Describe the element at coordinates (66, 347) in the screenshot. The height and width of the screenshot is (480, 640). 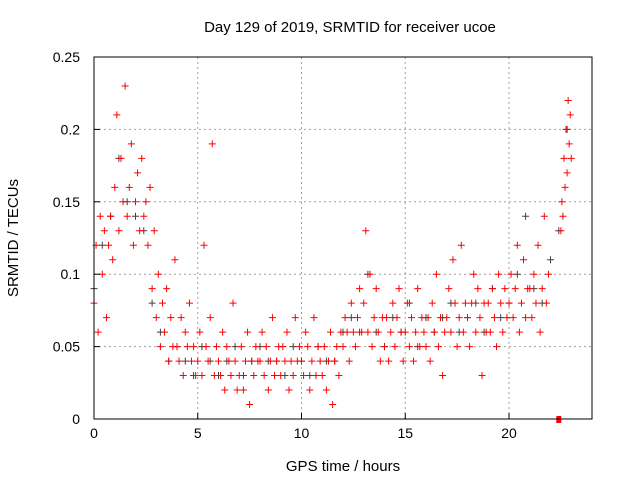
I see `y-tick-label: 0.05` at that location.